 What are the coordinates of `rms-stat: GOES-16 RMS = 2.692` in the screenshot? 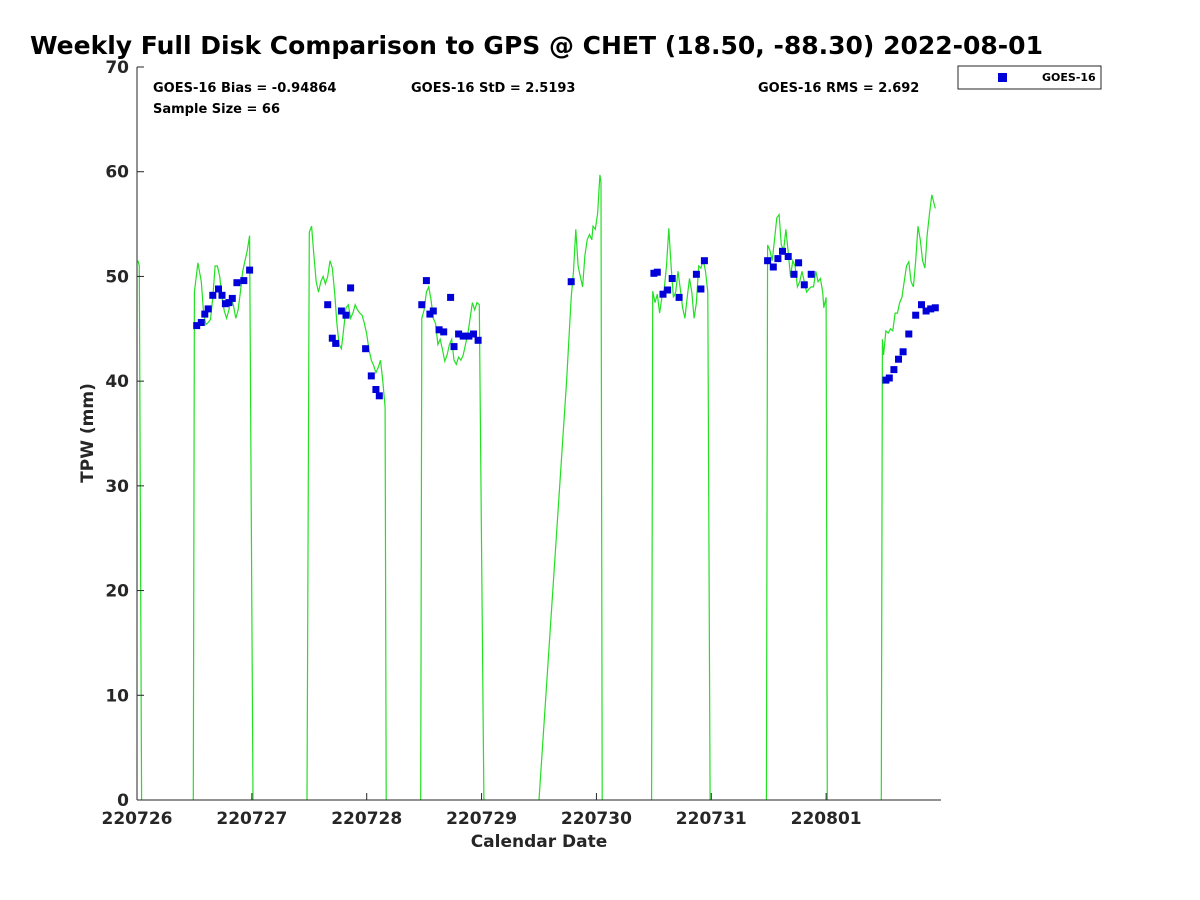 It's located at (838, 88).